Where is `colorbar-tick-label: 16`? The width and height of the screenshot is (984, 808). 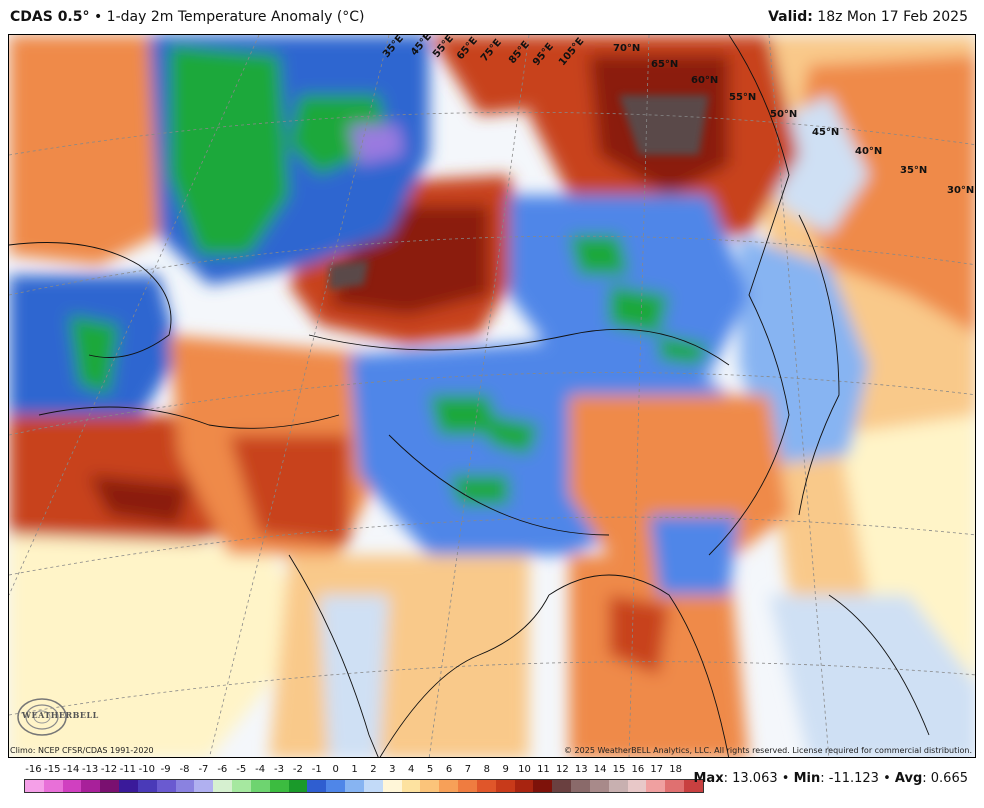 colorbar-tick-label: 16 is located at coordinates (638, 769).